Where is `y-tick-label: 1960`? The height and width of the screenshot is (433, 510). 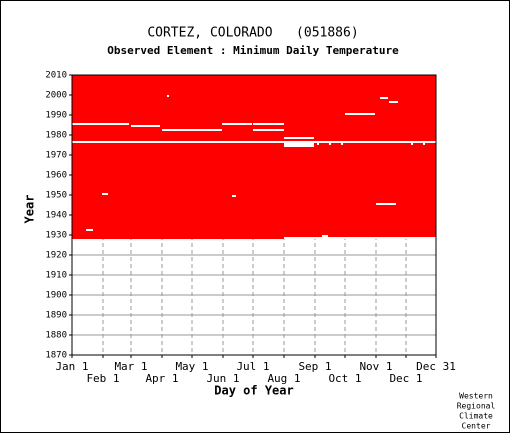 y-tick-label: 1960 is located at coordinates (56, 176).